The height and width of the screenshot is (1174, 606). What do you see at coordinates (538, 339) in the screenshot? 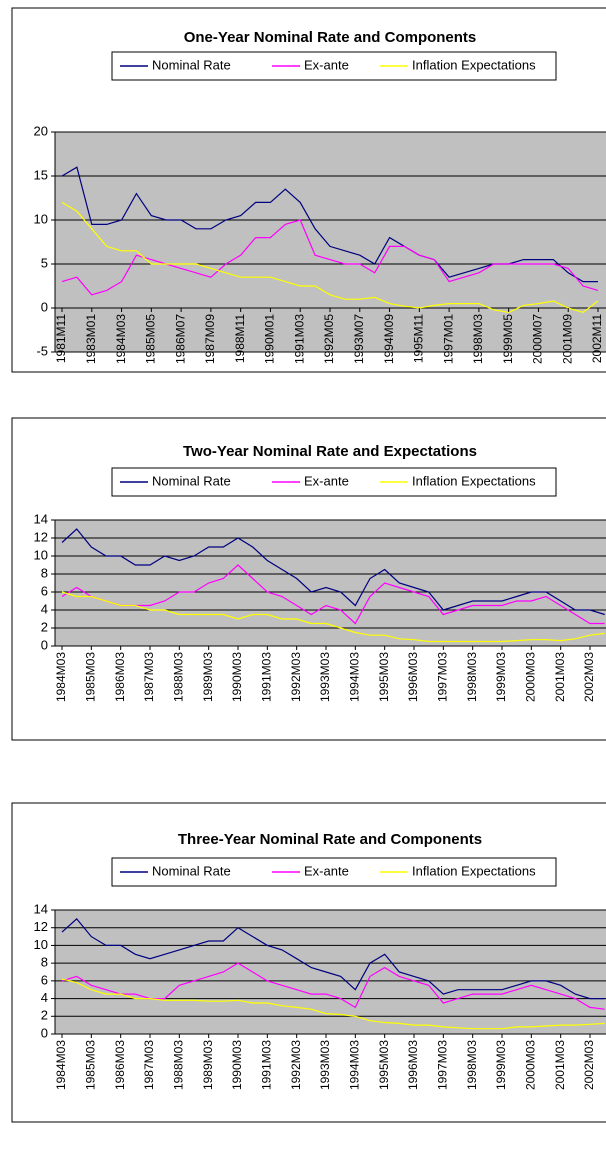
I see `x-tick-label: 2000M07` at bounding box center [538, 339].